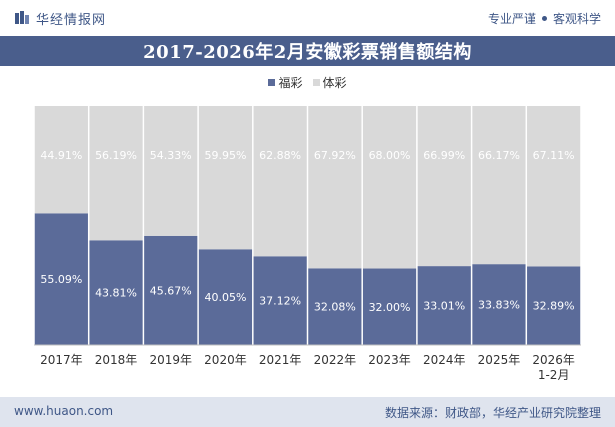  What do you see at coordinates (335, 360) in the screenshot?
I see `x-tick-label-5: 2022年` at bounding box center [335, 360].